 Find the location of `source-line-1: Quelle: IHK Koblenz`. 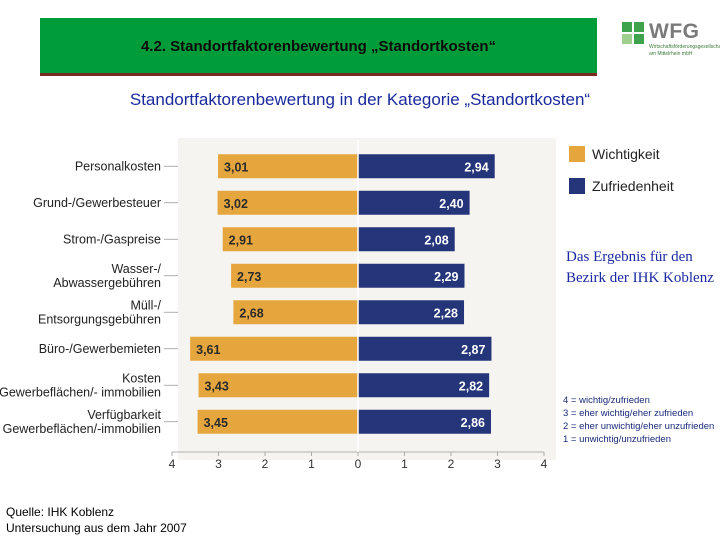

source-line-1: Quelle: IHK Koblenz is located at coordinates (60, 512).